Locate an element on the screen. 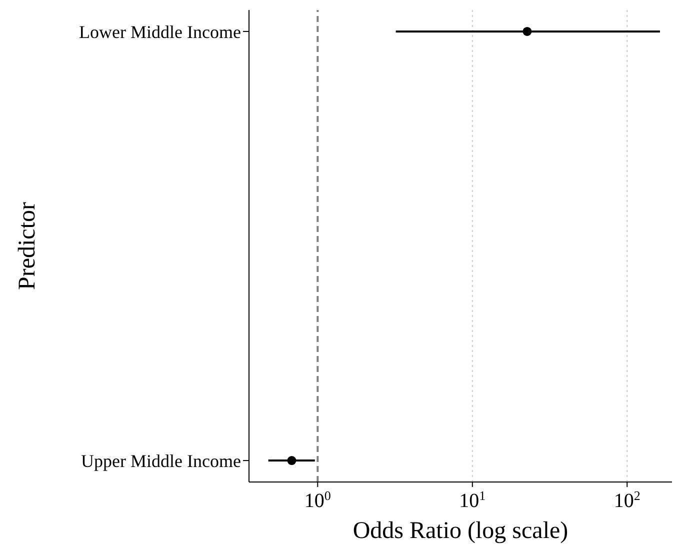  y-tick-label: Upper Middle Income is located at coordinates (161, 460).